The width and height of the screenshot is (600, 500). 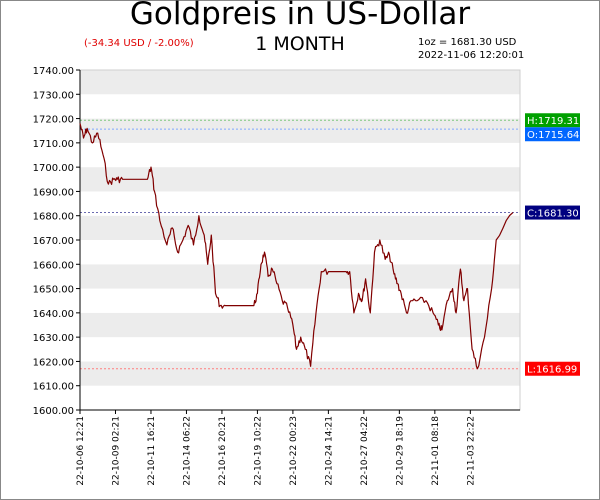 What do you see at coordinates (294, 451) in the screenshot?
I see `x-tick-label: 22-10-22 00:23` at bounding box center [294, 451].